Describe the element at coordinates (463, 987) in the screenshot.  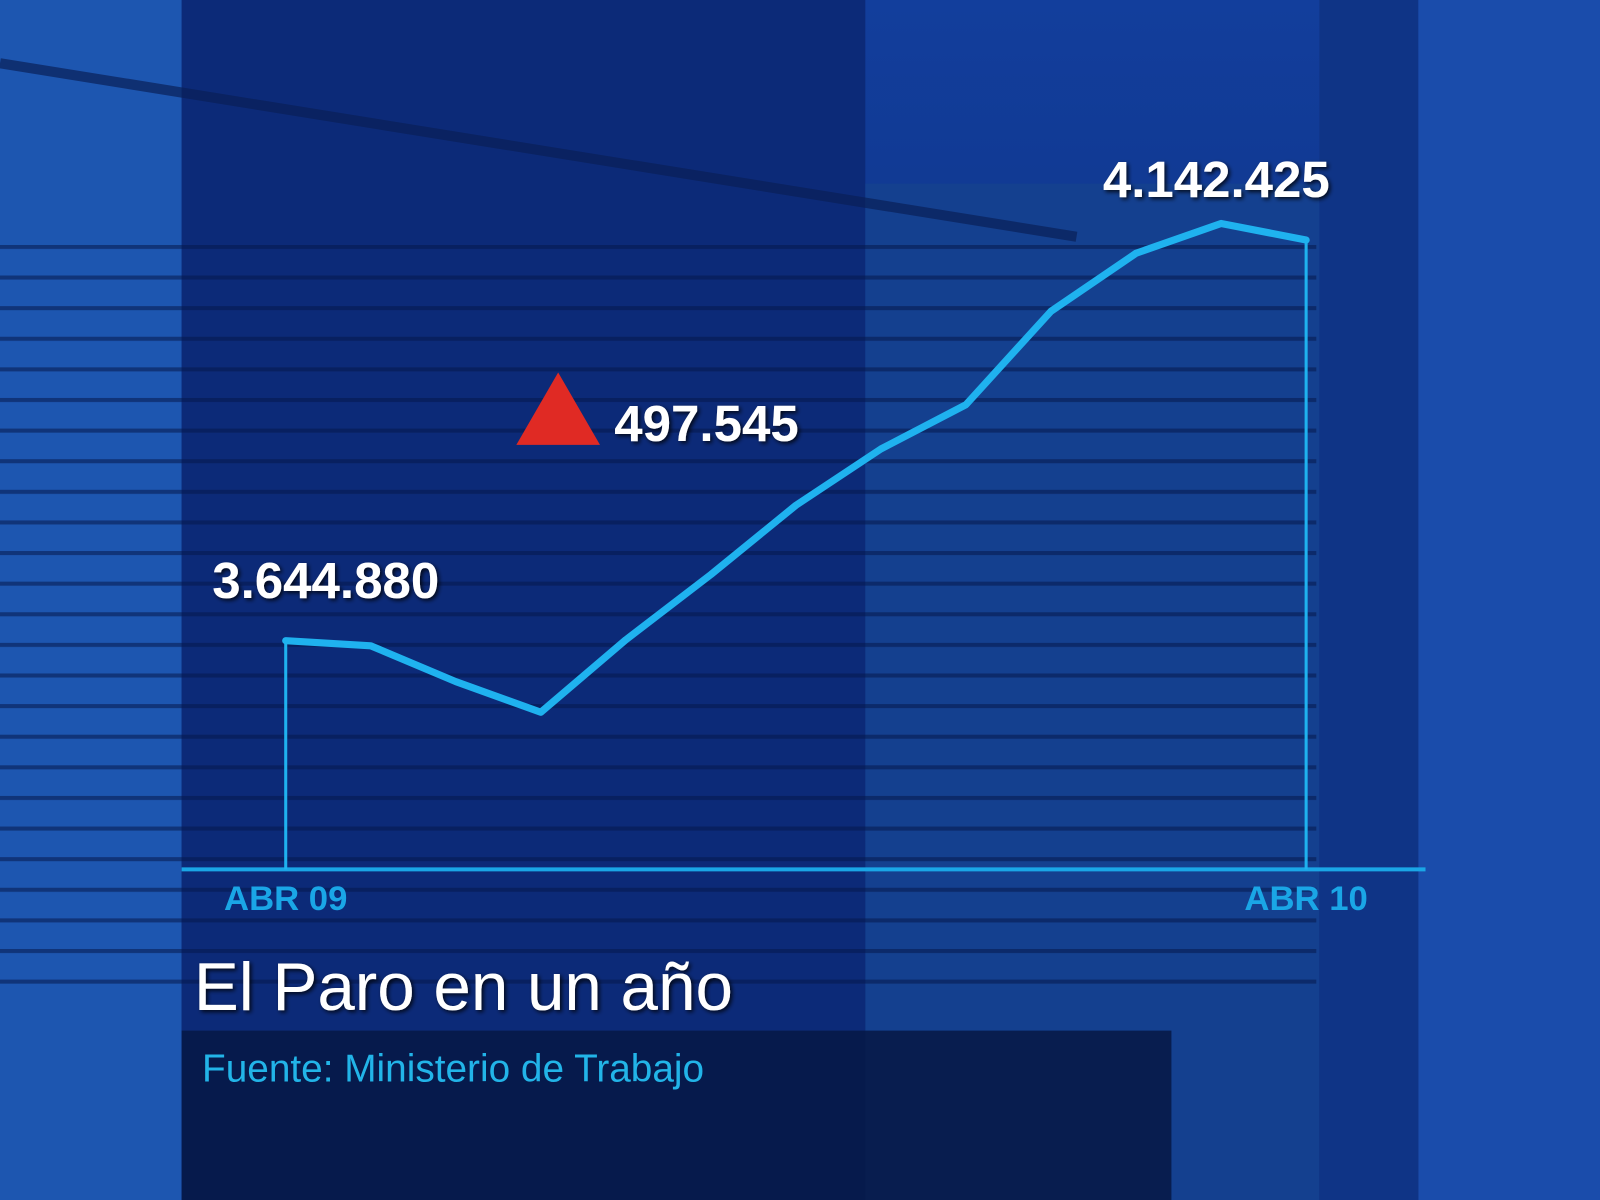
I see `chart-title: El Paro en un año` at that location.